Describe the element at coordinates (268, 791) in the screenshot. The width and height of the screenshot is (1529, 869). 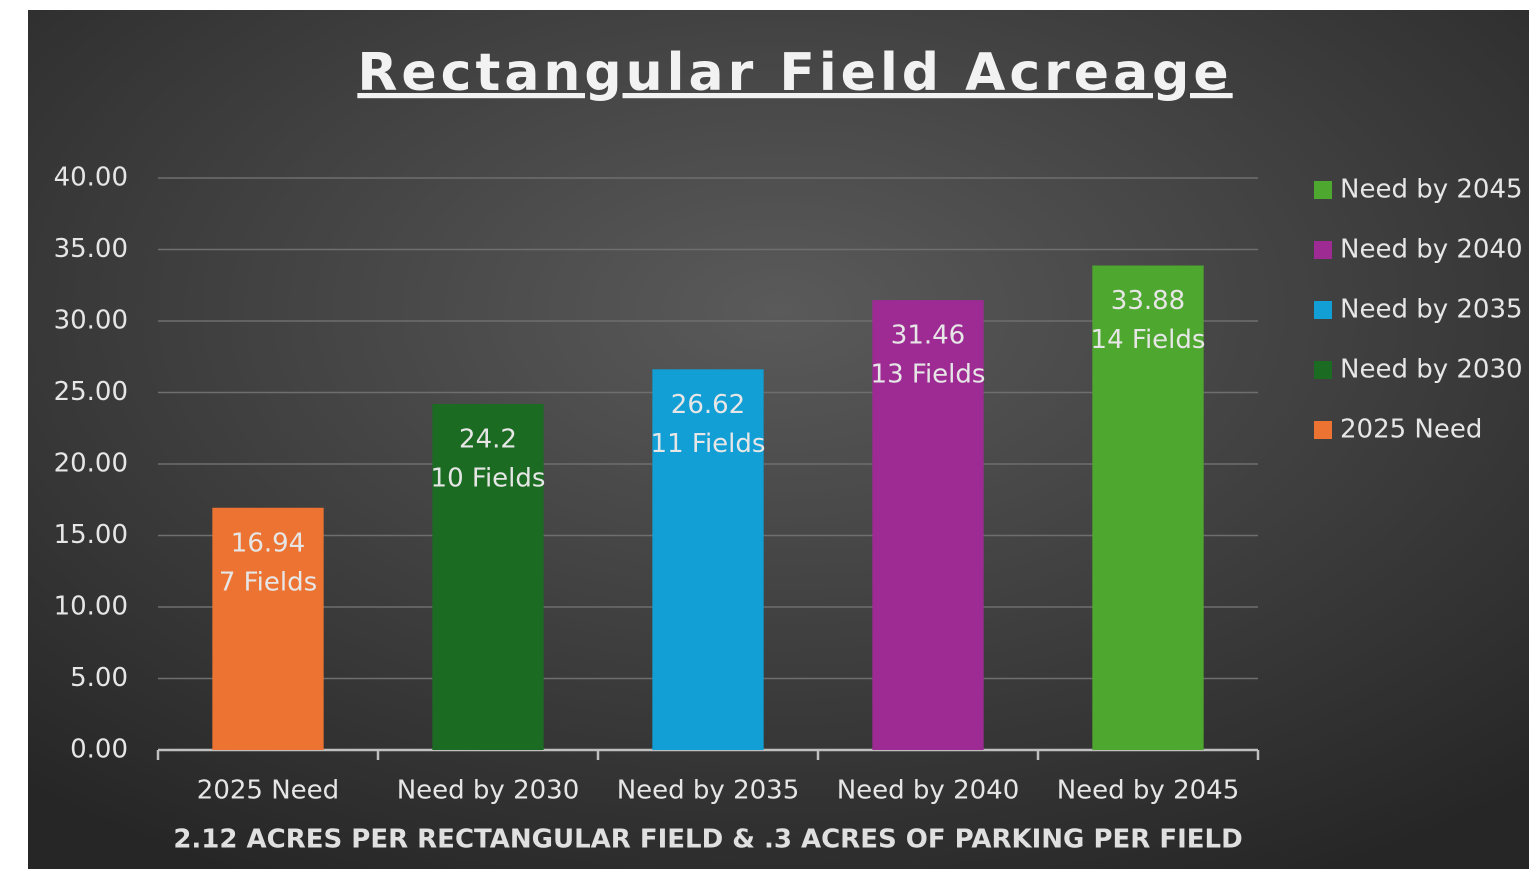
I see `x-tick-label: 2025 Need` at that location.